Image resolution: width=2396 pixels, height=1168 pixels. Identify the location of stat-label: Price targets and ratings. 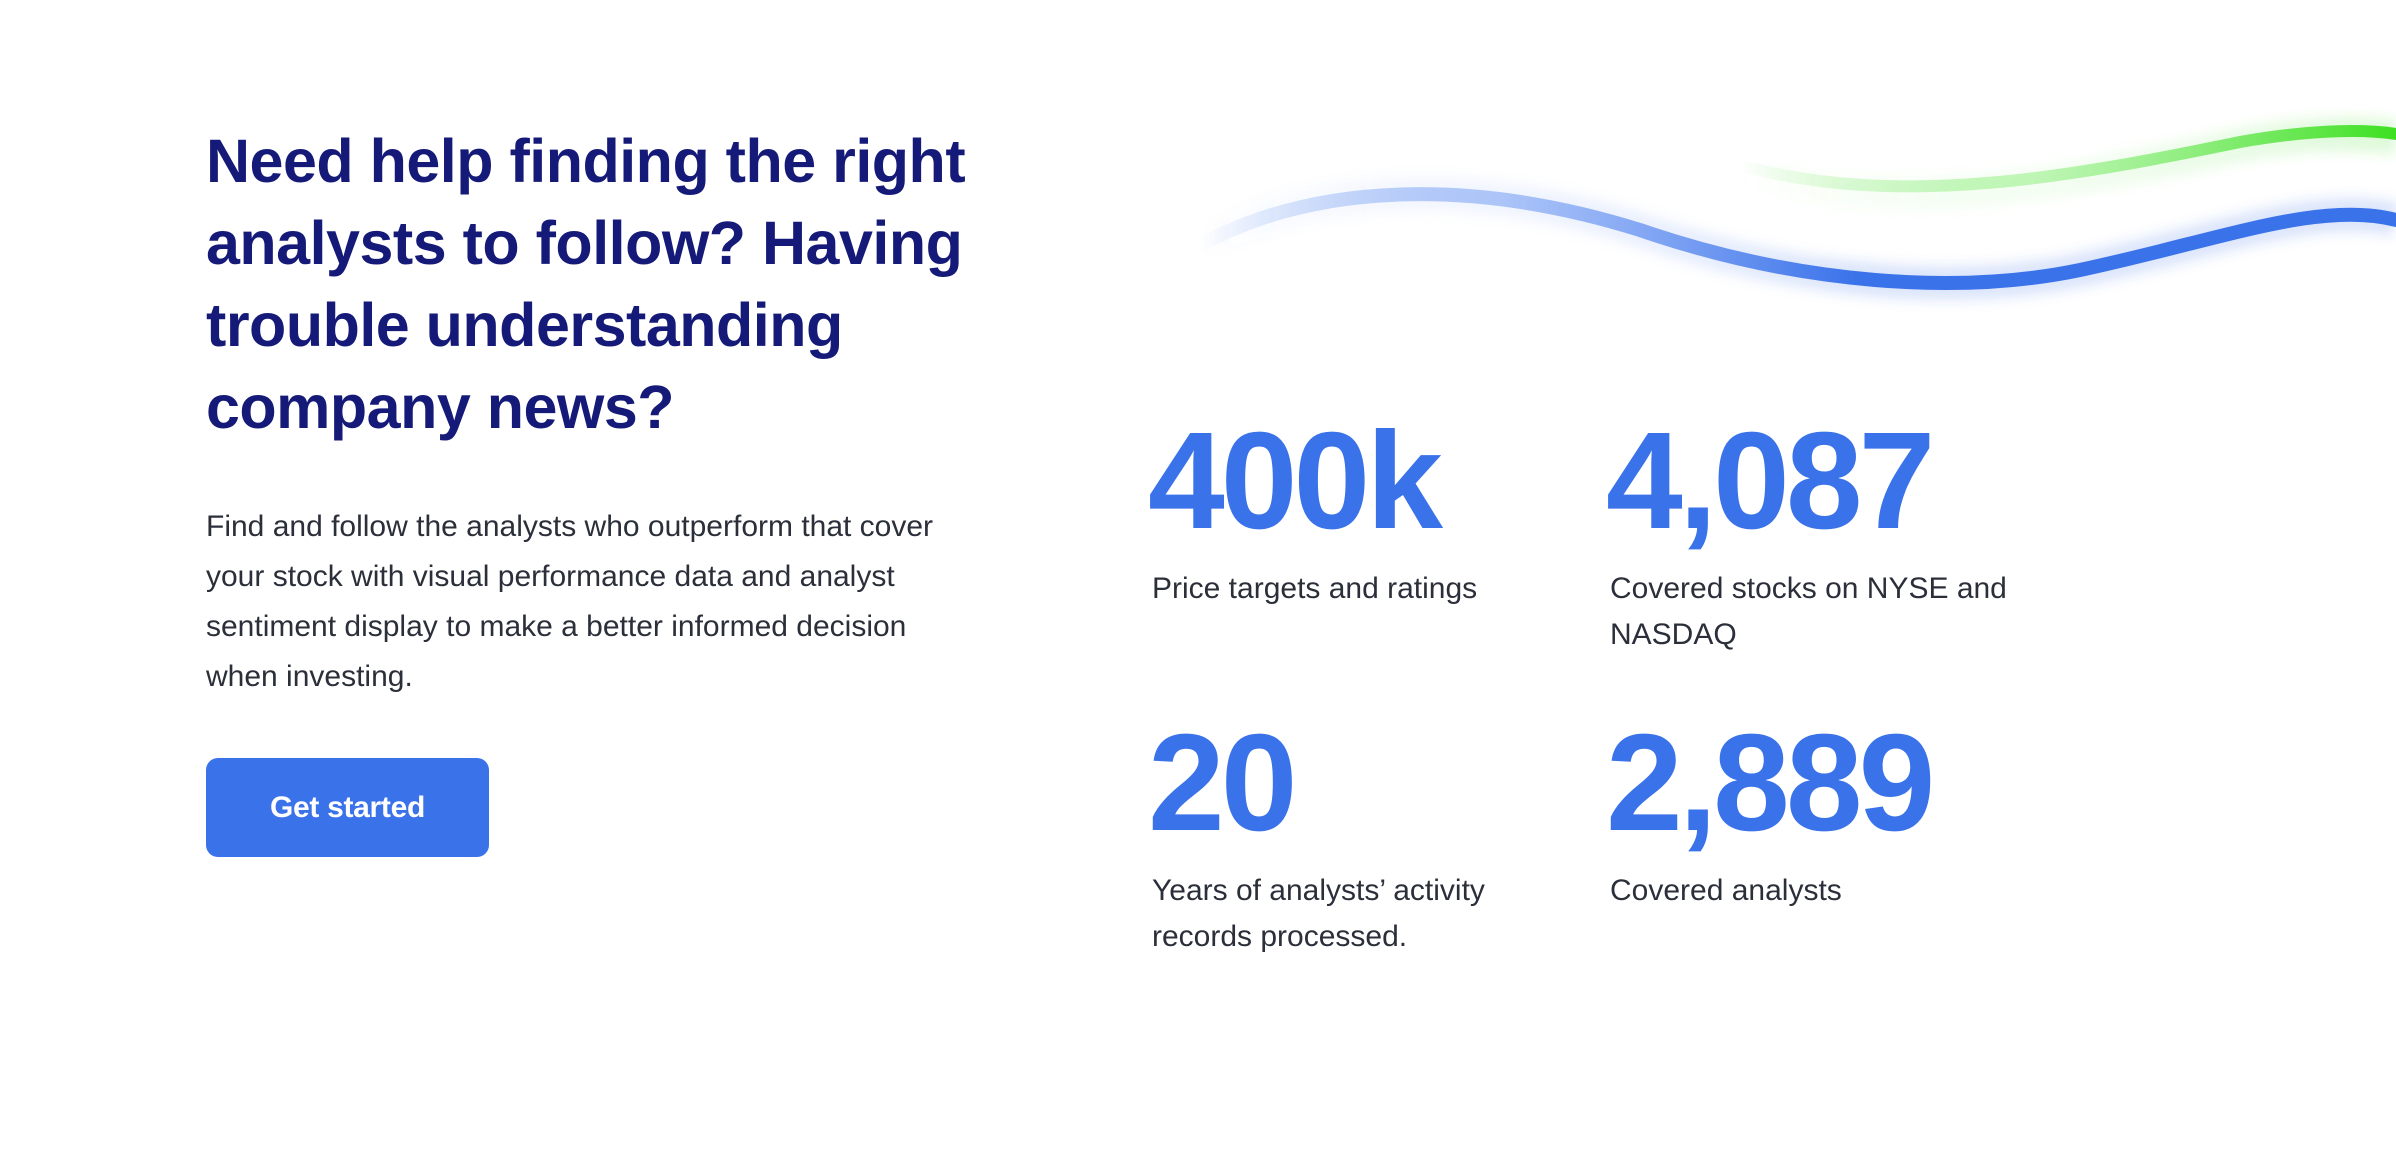
(1315, 588).